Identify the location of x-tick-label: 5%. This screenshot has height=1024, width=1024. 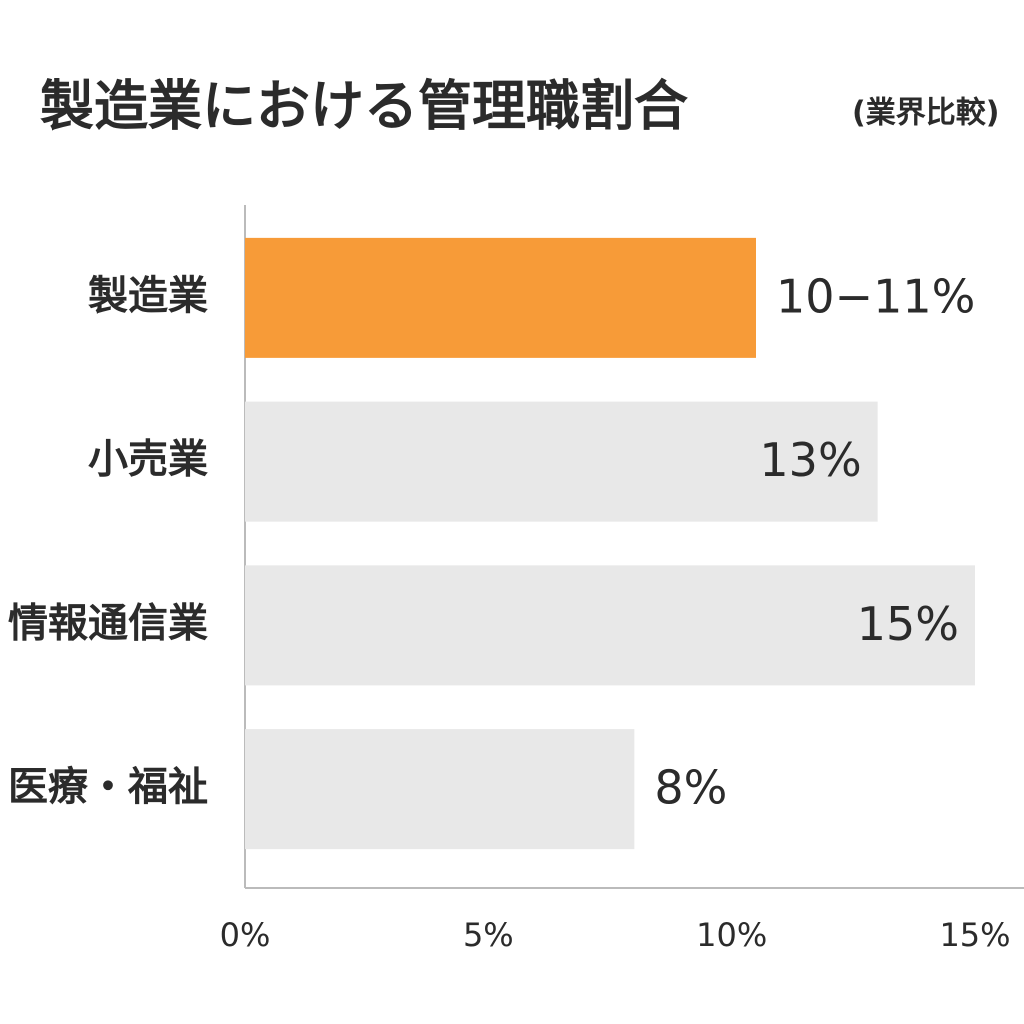
(488, 935).